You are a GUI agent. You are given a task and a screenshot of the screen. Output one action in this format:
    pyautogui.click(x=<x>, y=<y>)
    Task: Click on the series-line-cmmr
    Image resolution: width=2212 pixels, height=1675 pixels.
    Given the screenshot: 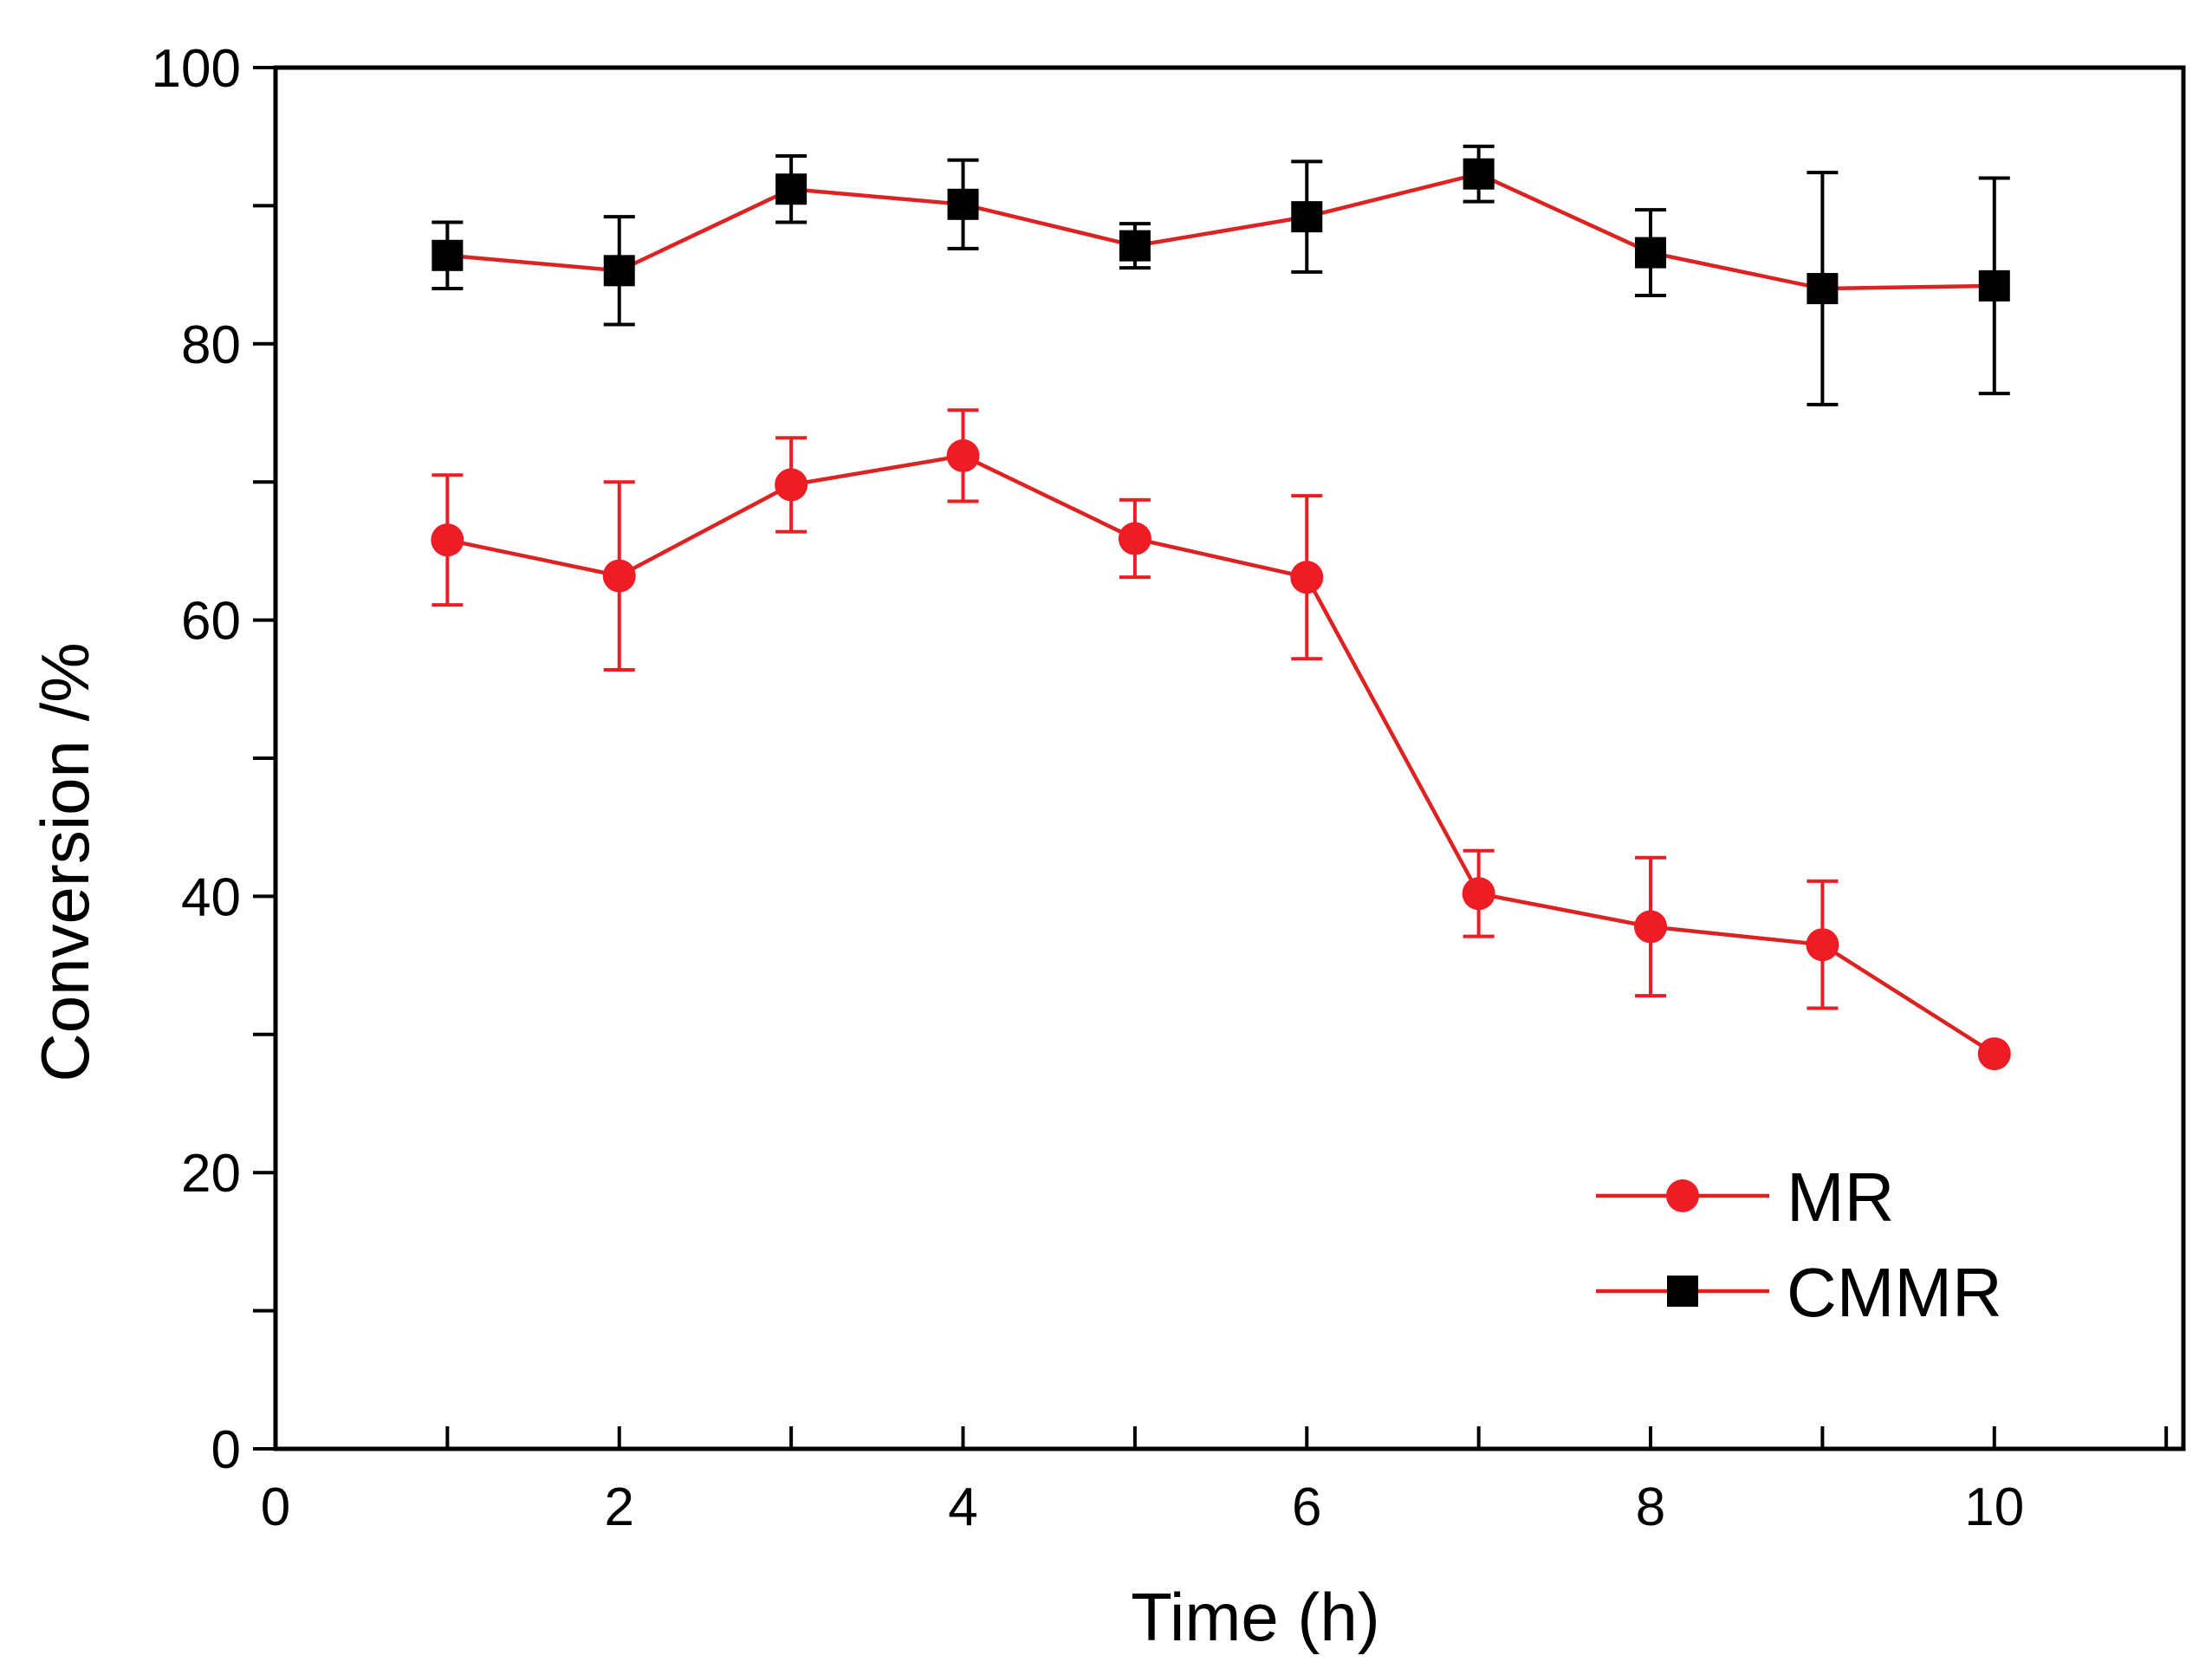 What is the action you would take?
    pyautogui.click(x=1221, y=231)
    